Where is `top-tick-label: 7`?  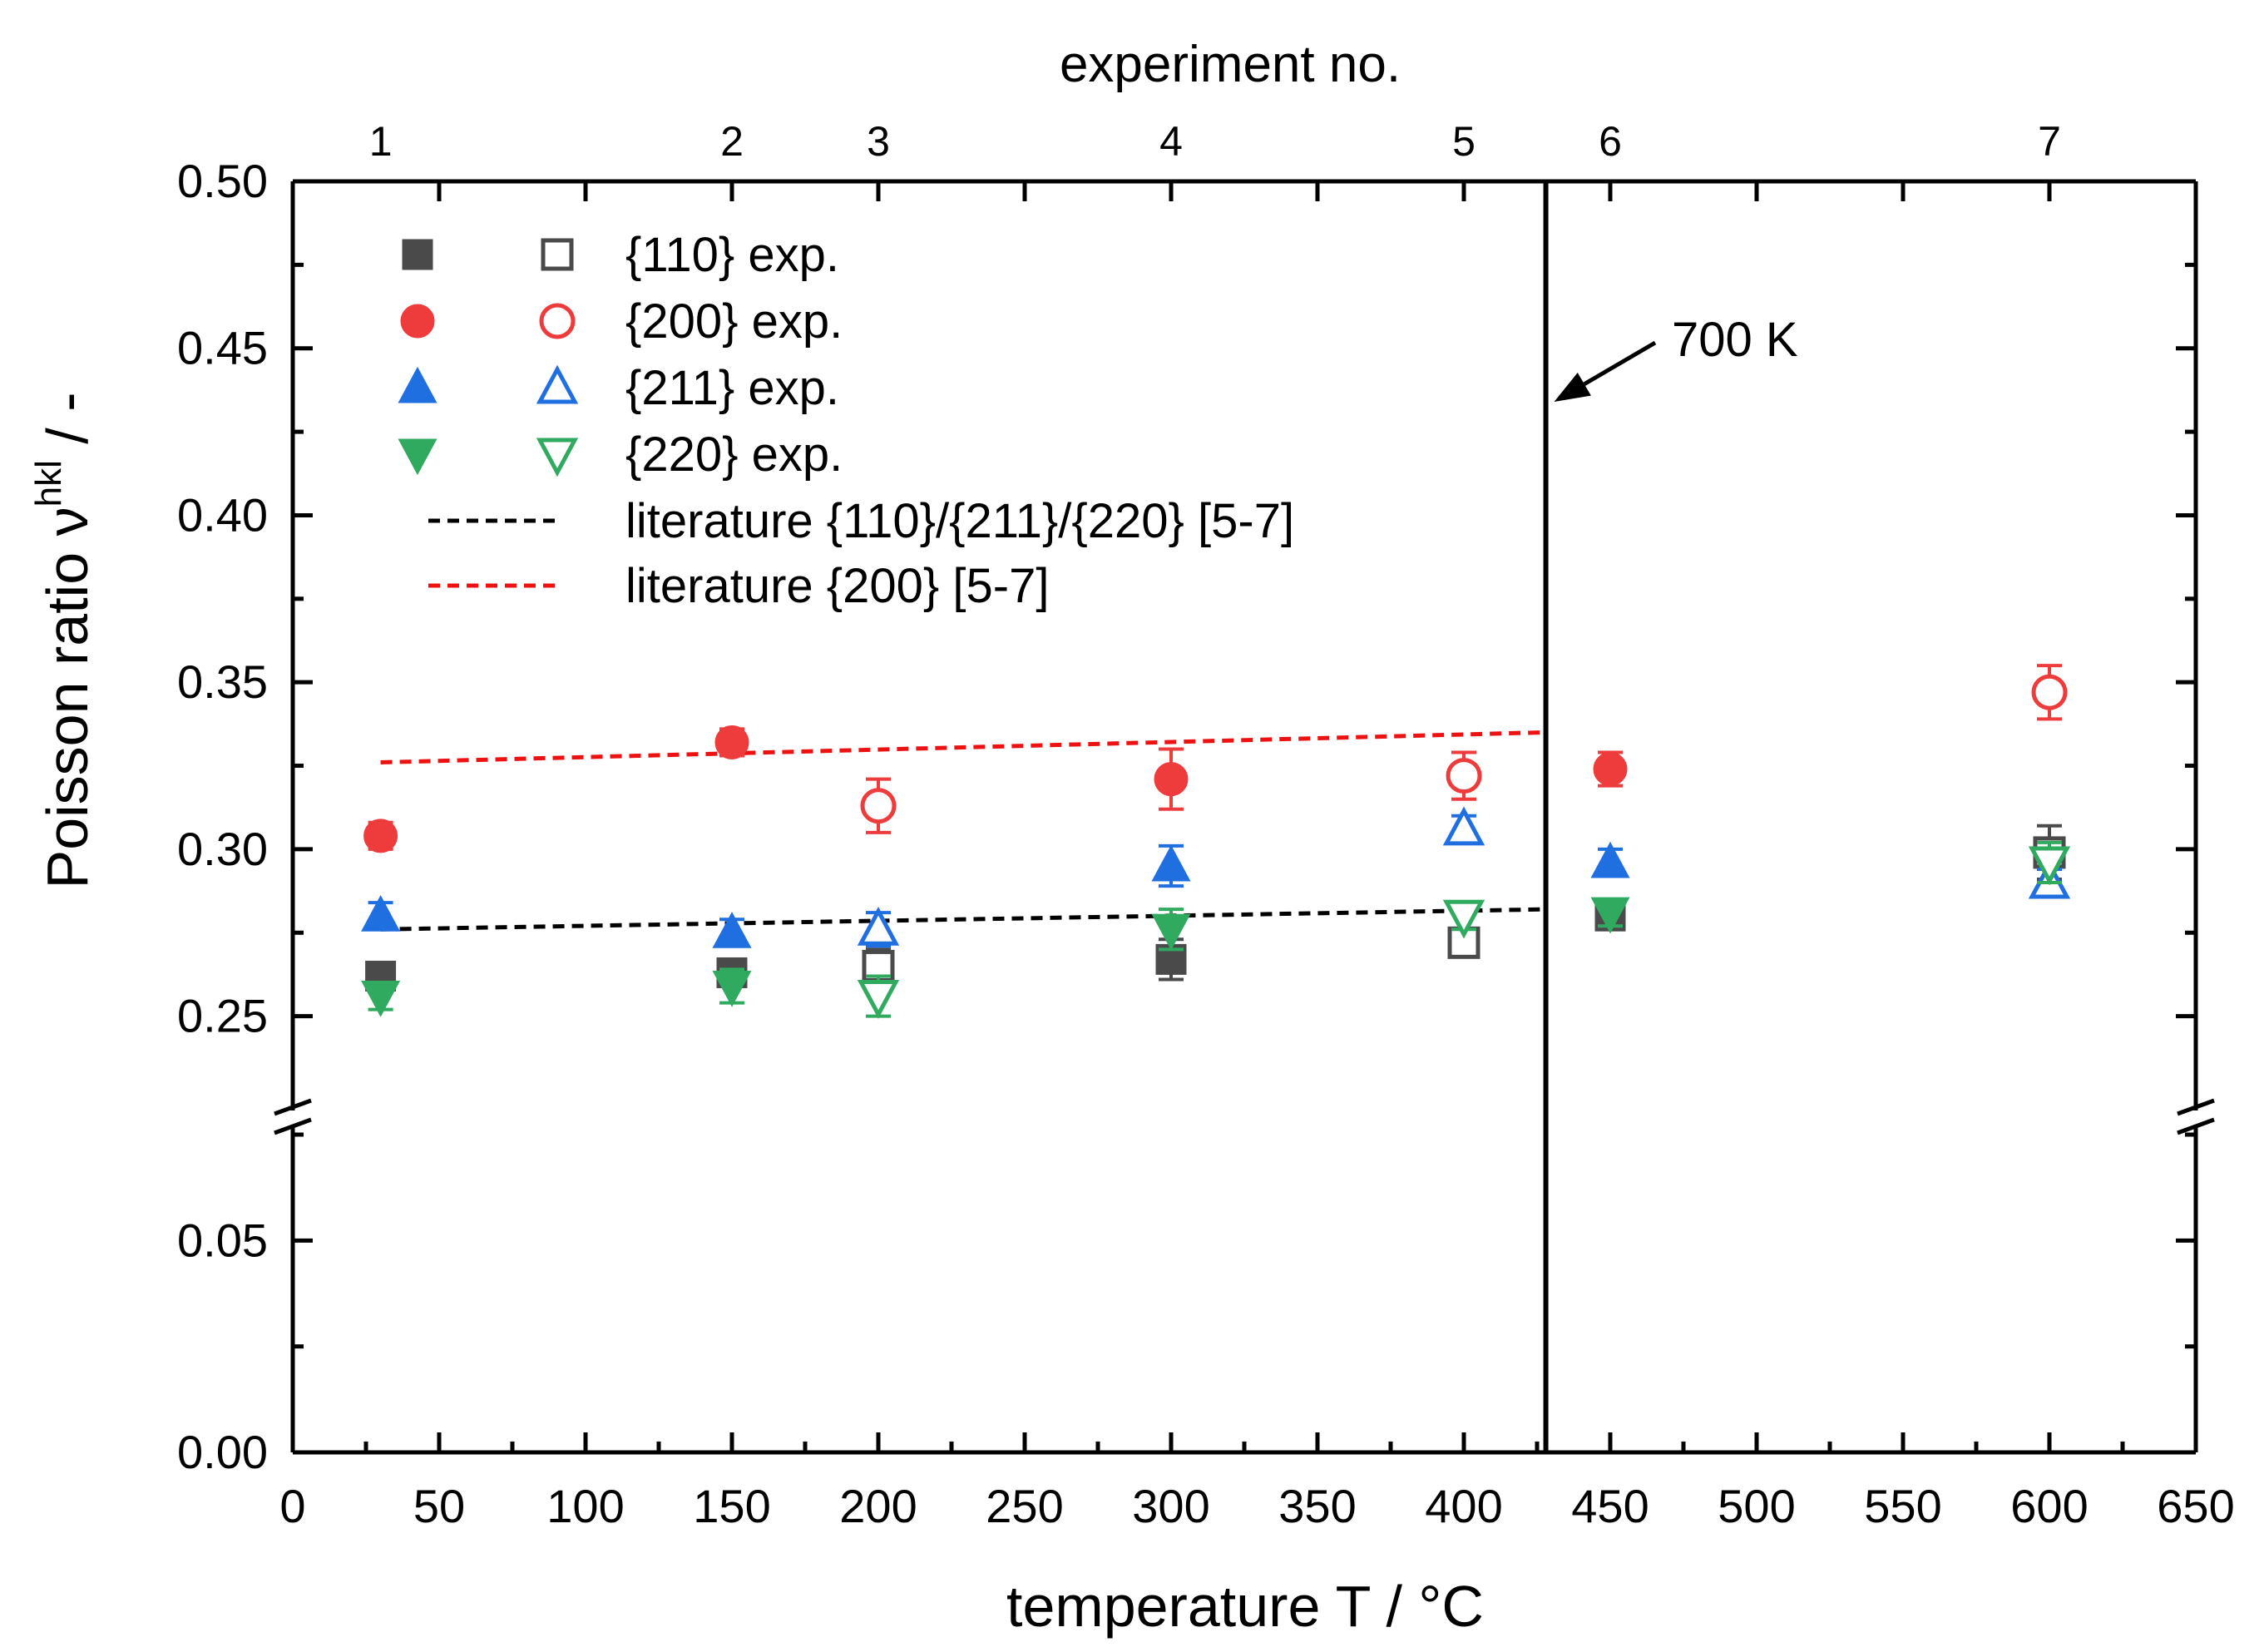
top-tick-label: 7 is located at coordinates (2050, 141).